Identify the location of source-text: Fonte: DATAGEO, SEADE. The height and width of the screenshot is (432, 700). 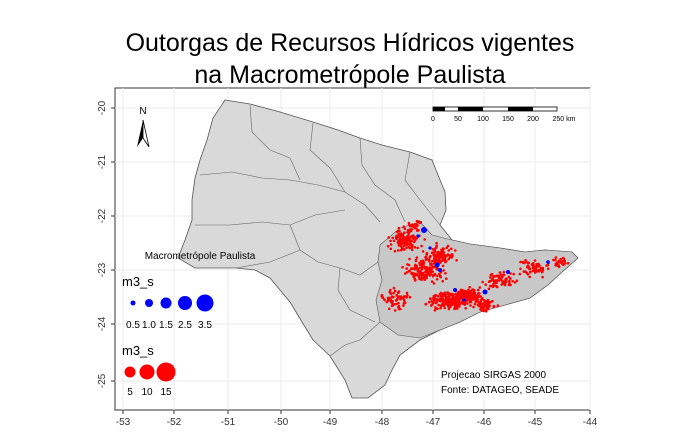
(500, 390).